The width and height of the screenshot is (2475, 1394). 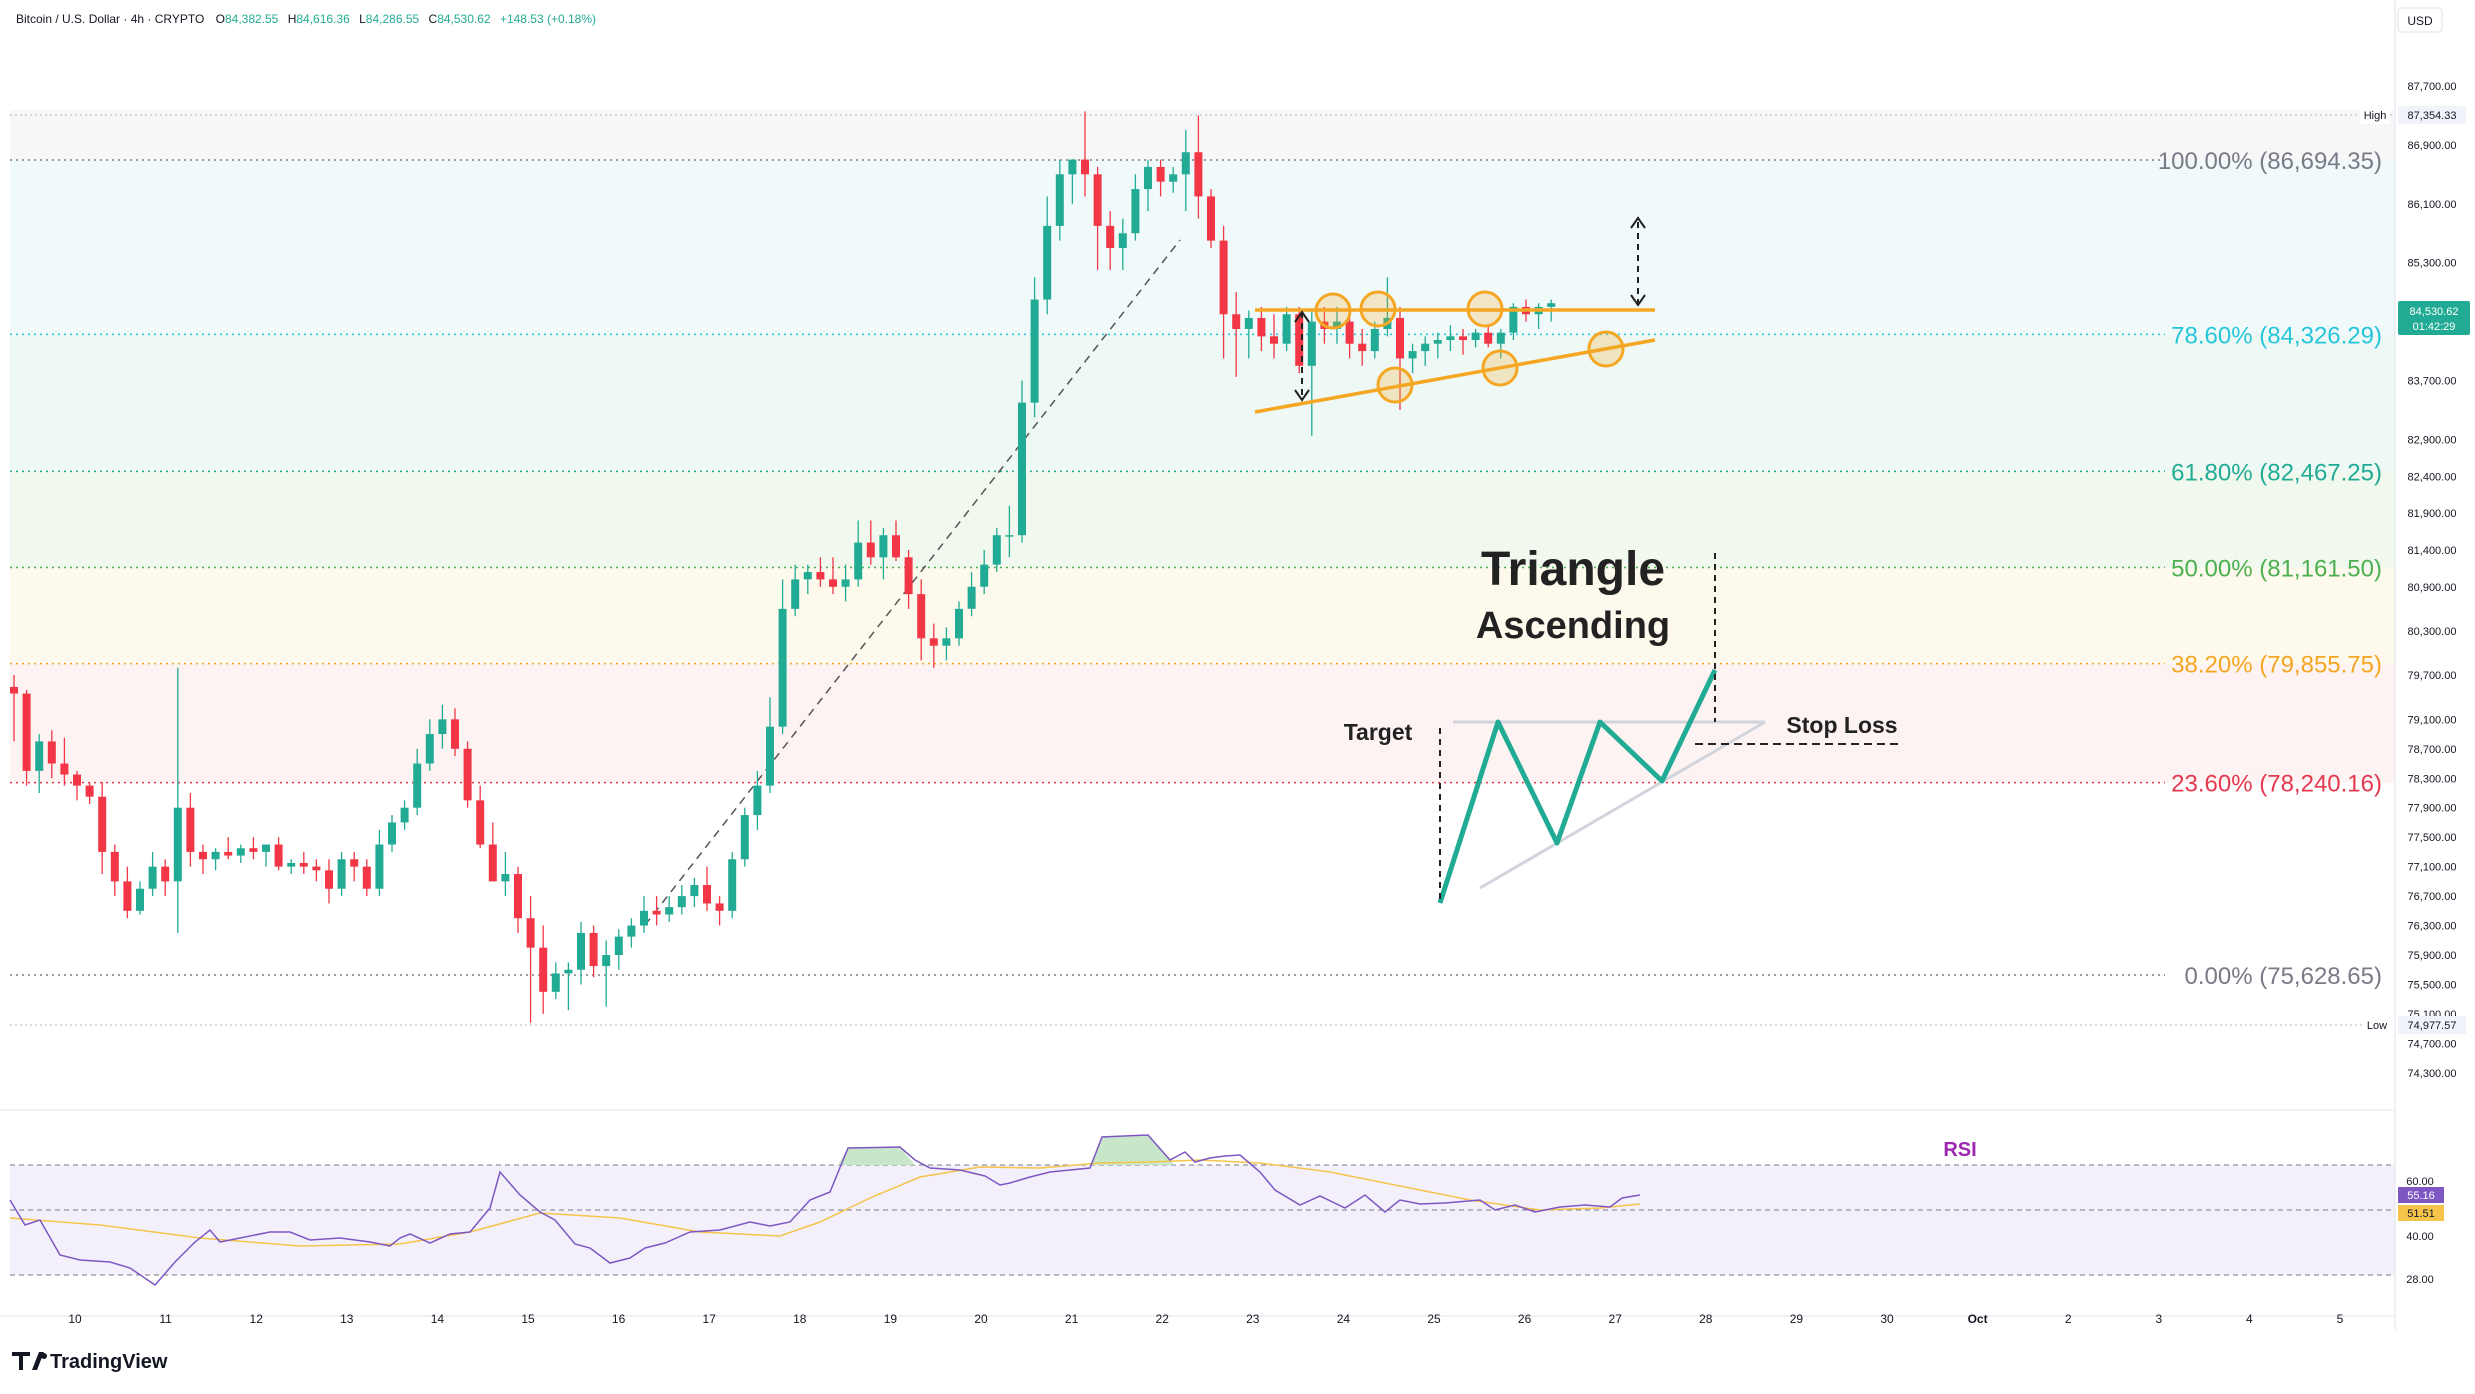 I want to click on time-tick: 11, so click(x=165, y=1319).